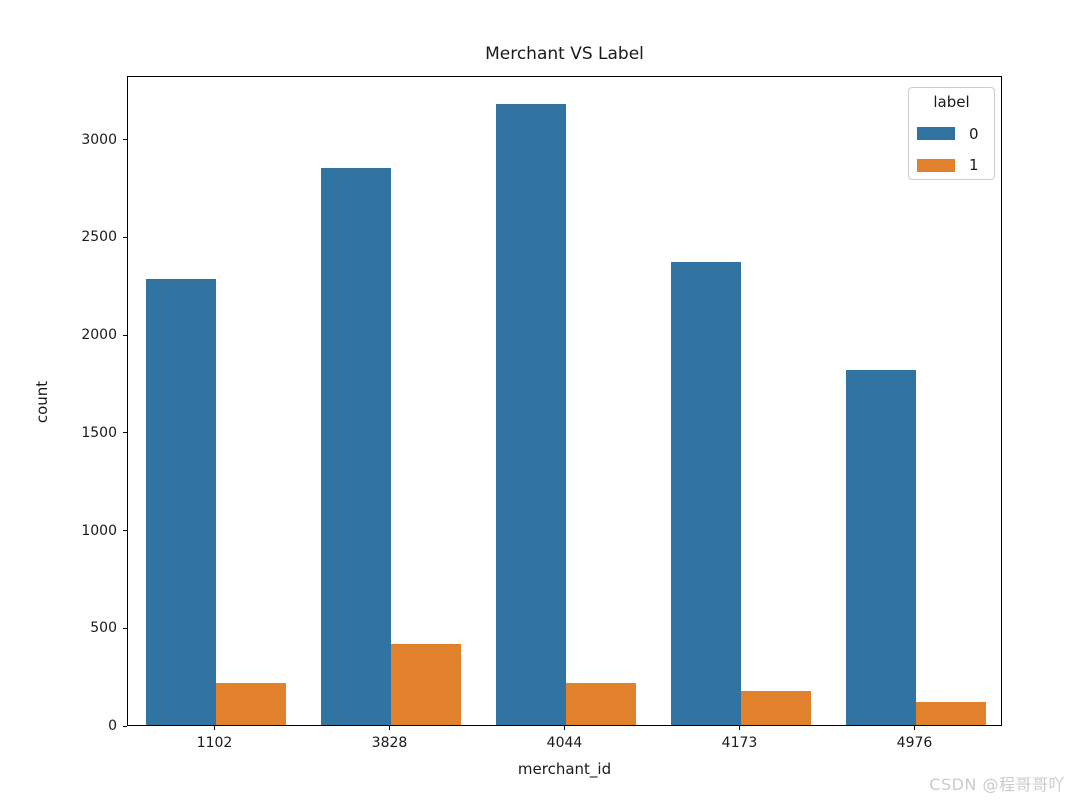  I want to click on x-tick-label: 1102, so click(214, 743).